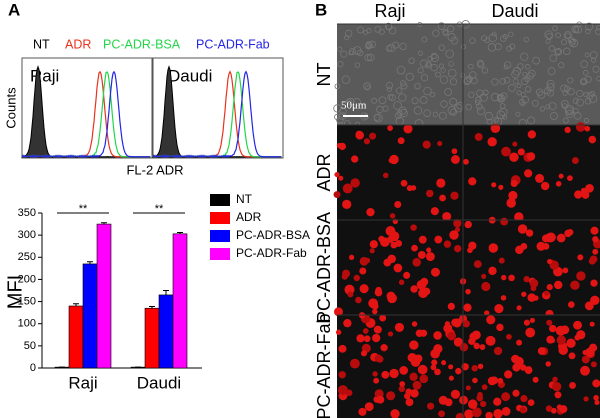  Describe the element at coordinates (218, 108) in the screenshot. I see `histogram-frame` at that location.